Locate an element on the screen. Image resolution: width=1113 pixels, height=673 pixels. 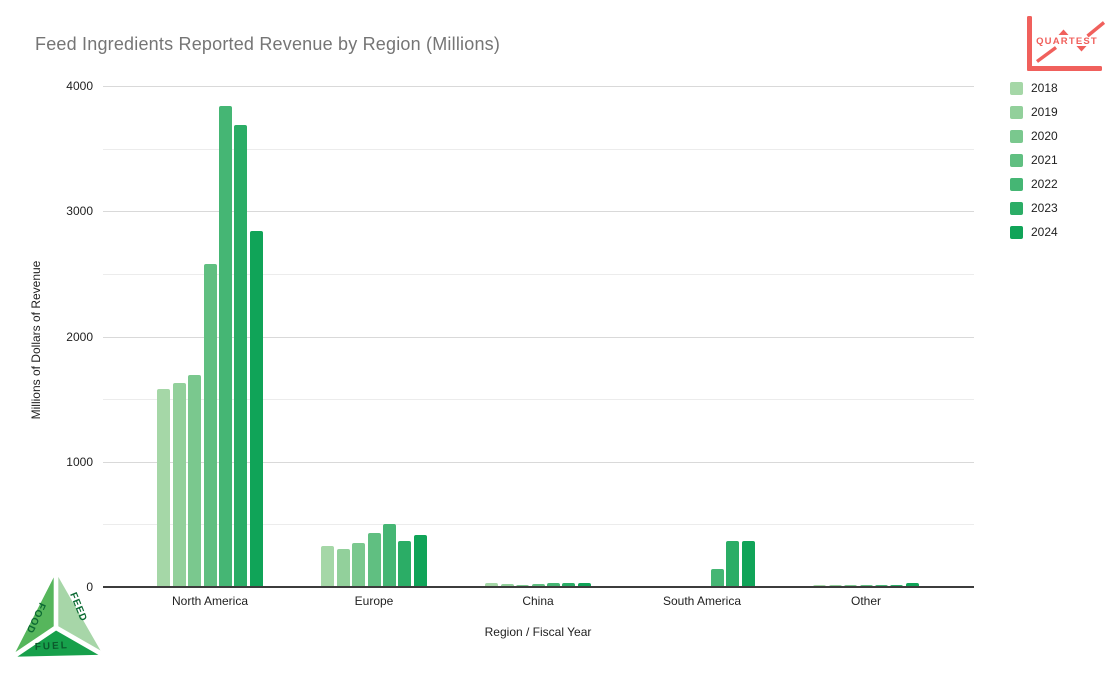
x-category-label-north-america: North America is located at coordinates (210, 601).